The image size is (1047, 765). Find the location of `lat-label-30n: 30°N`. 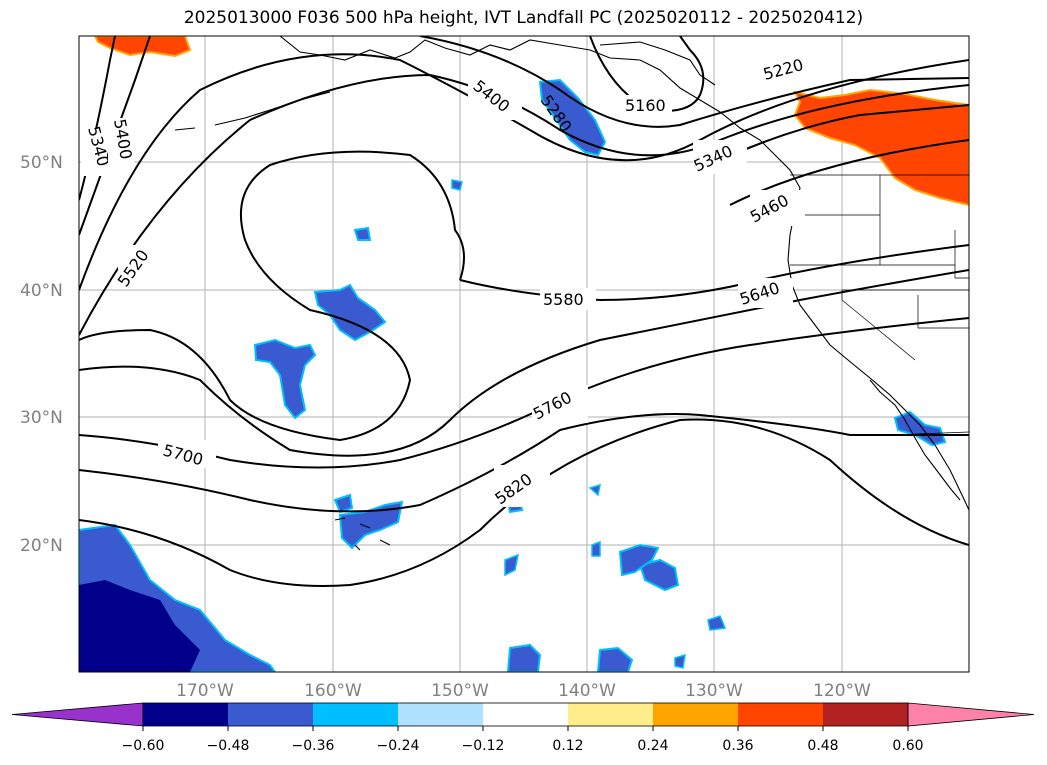

lat-label-30n: 30°N is located at coordinates (41, 418).